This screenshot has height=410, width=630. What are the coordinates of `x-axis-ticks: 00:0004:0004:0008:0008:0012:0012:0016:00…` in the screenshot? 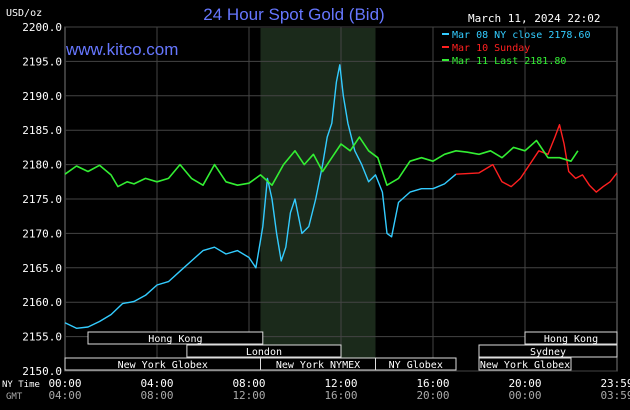 It's located at (339, 389).